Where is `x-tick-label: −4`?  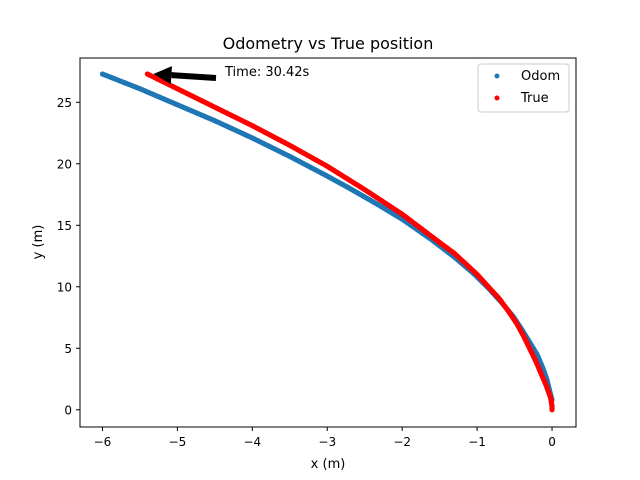 x-tick-label: −4 is located at coordinates (252, 442).